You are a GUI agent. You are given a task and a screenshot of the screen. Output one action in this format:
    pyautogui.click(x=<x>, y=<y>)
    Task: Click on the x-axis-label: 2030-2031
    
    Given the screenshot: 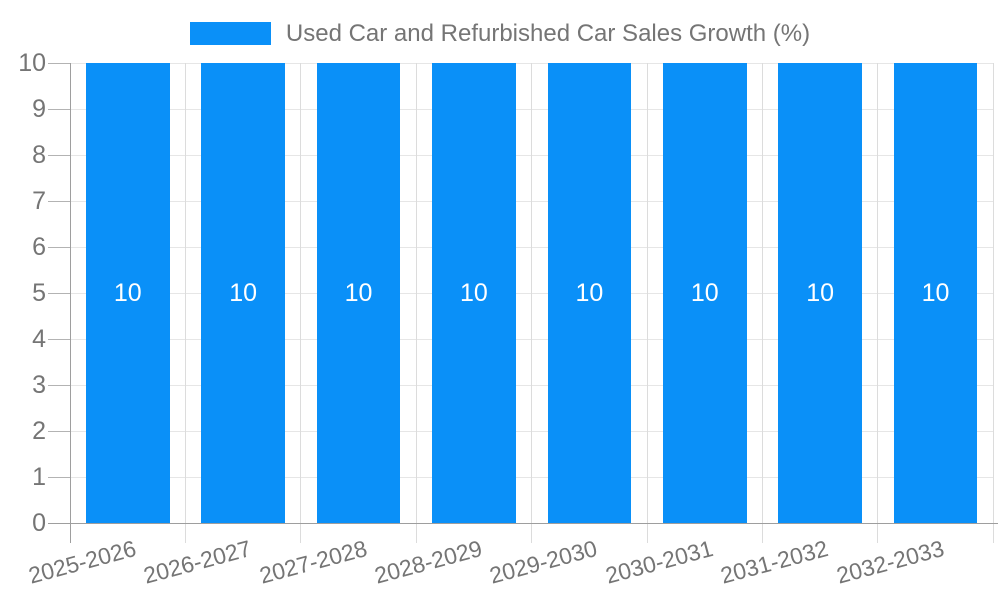 What is the action you would take?
    pyautogui.click(x=659, y=562)
    